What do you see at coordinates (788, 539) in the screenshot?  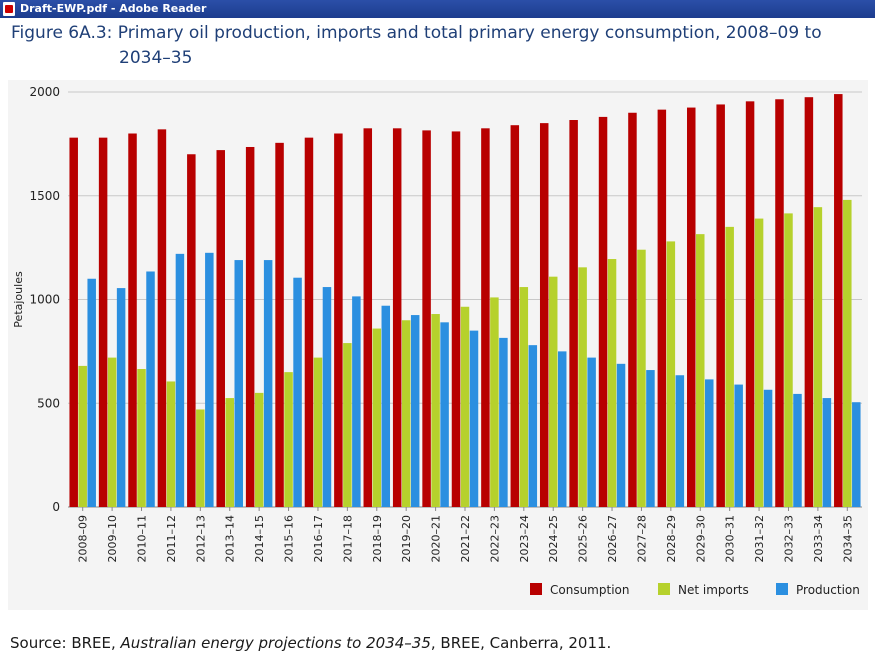 I see `x-tick-label: 2032–33` at bounding box center [788, 539].